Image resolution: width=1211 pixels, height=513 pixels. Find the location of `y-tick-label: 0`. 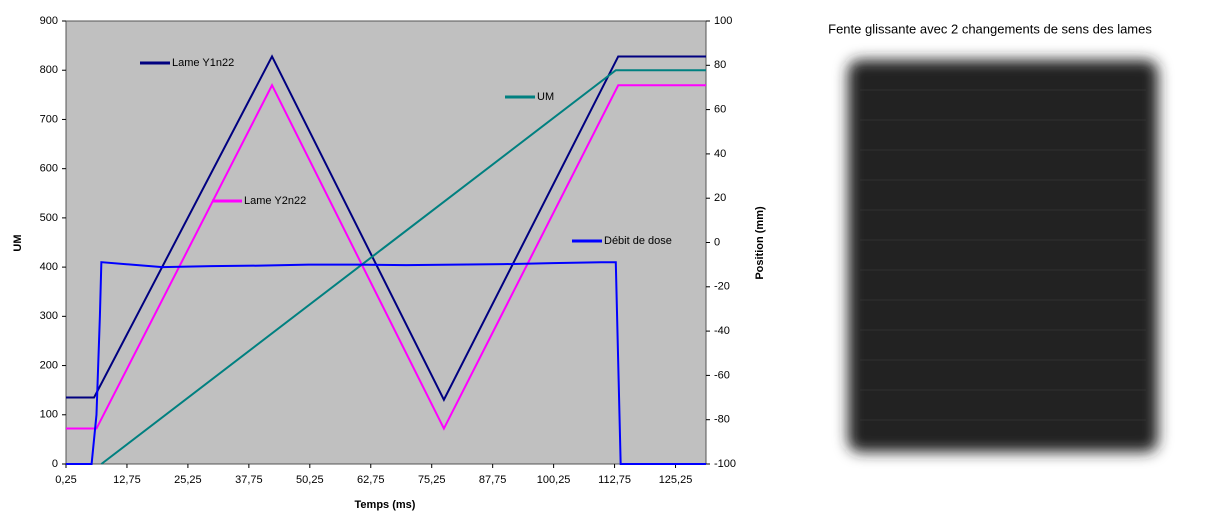

y-tick-label: 0 is located at coordinates (55, 464).